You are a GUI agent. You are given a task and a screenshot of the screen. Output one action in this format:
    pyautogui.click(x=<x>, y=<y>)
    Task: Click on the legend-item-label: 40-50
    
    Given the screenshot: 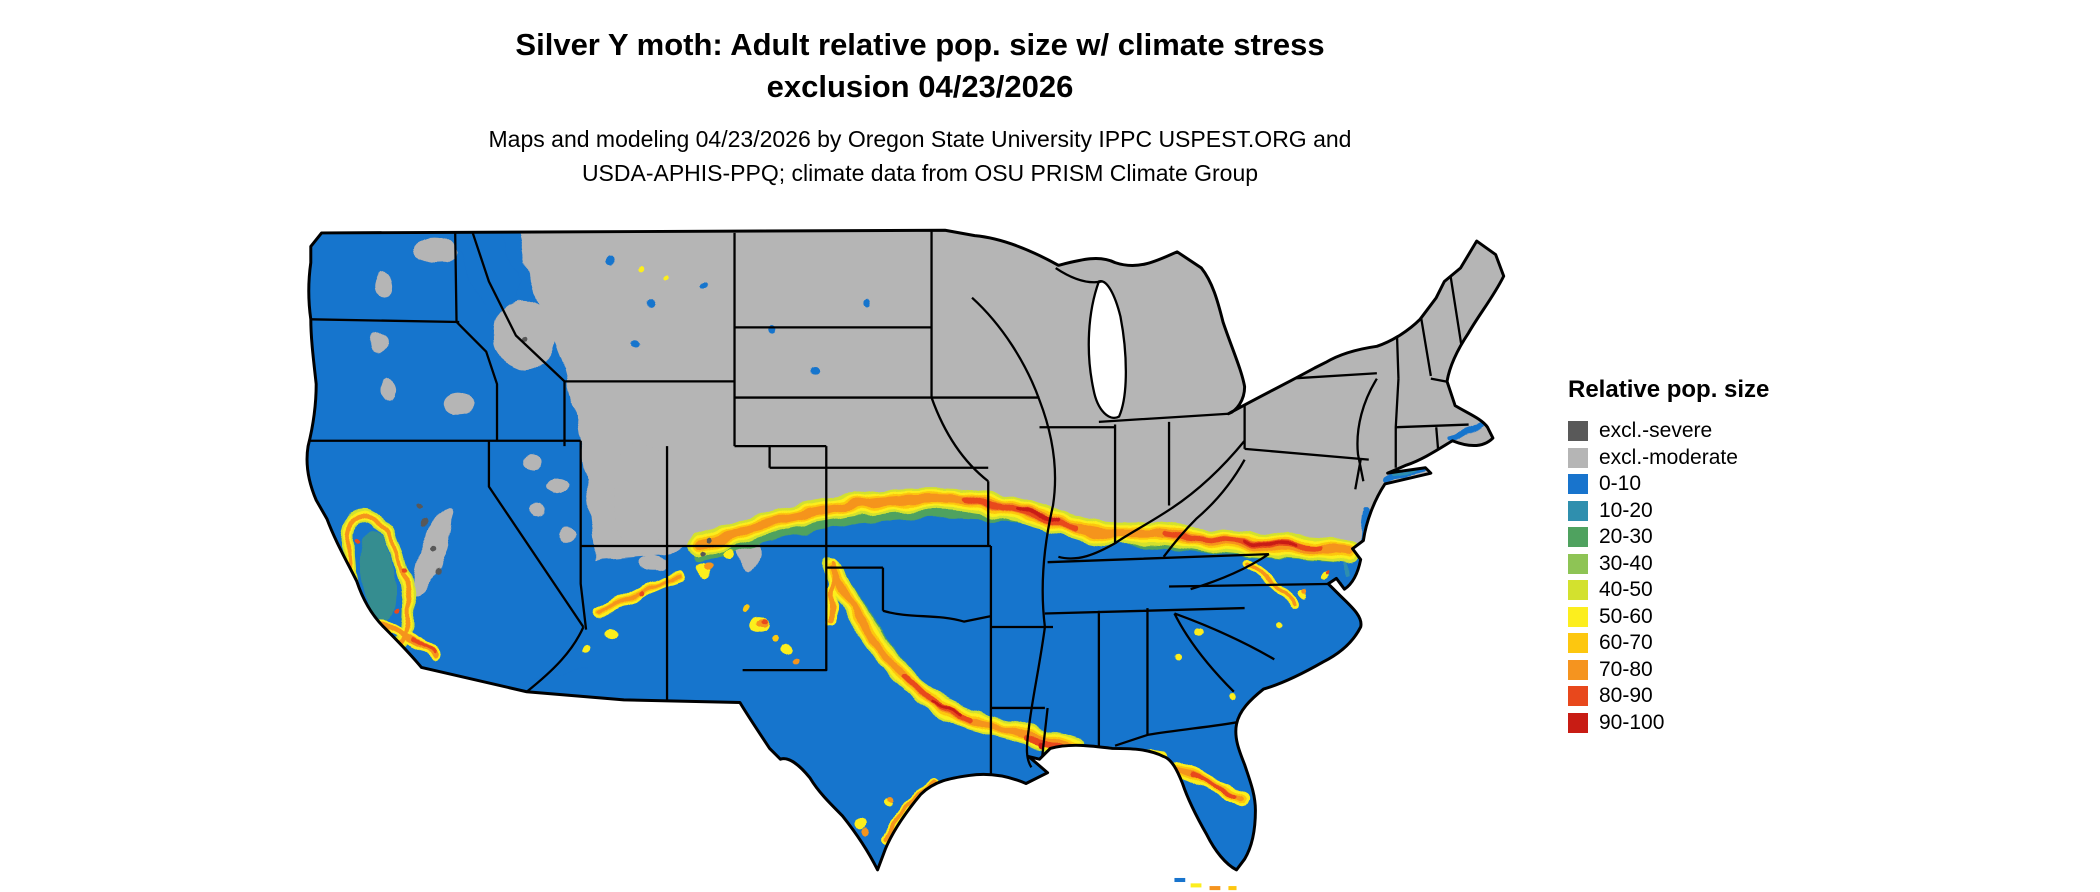 What is the action you would take?
    pyautogui.click(x=1626, y=590)
    